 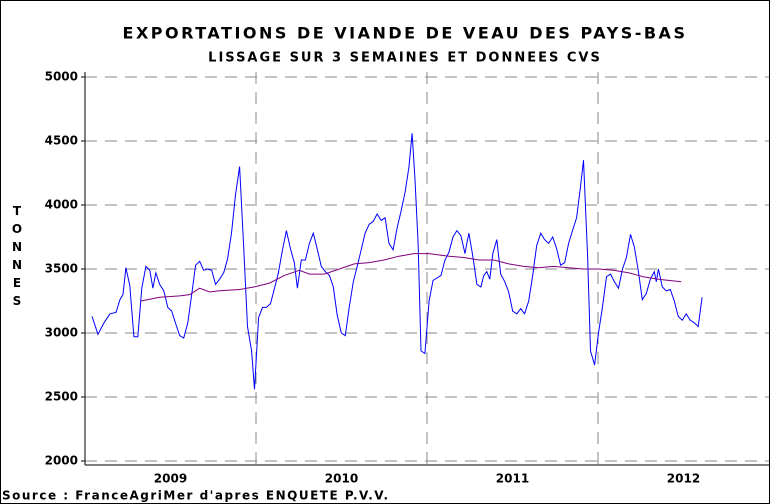 I want to click on y-axis-label: TONNES, so click(x=17, y=258).